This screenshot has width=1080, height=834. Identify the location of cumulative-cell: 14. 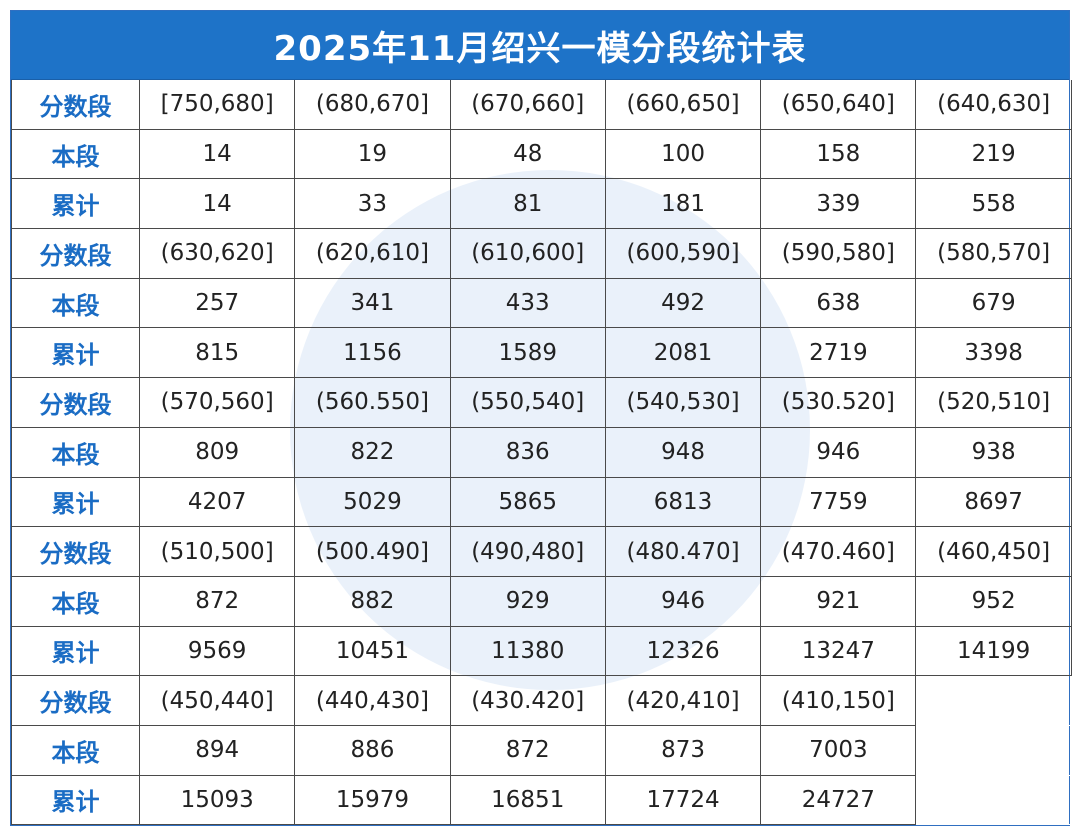
(217, 204).